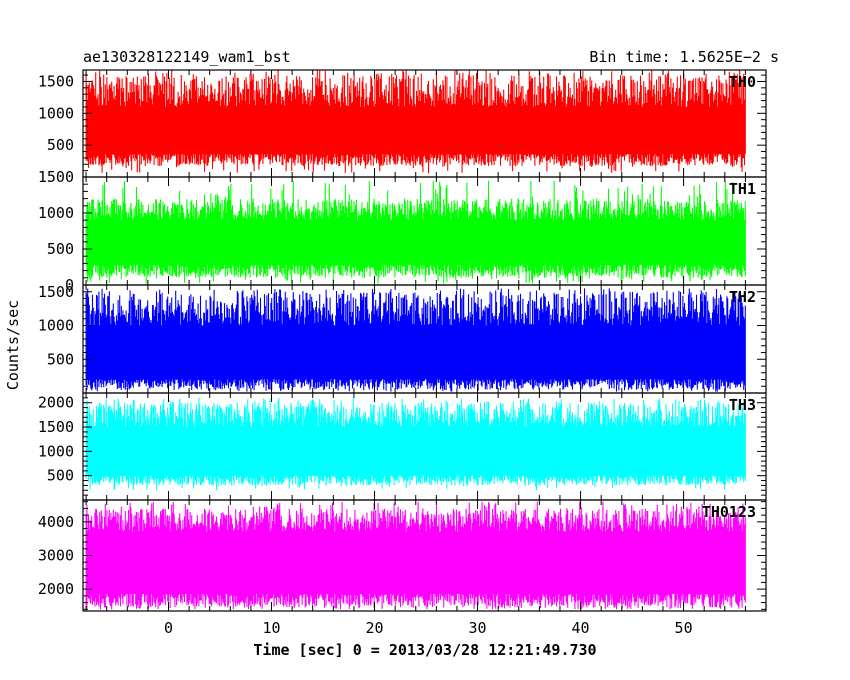 The image size is (850, 680). I want to click on y-tick-label: 0, so click(69, 285).